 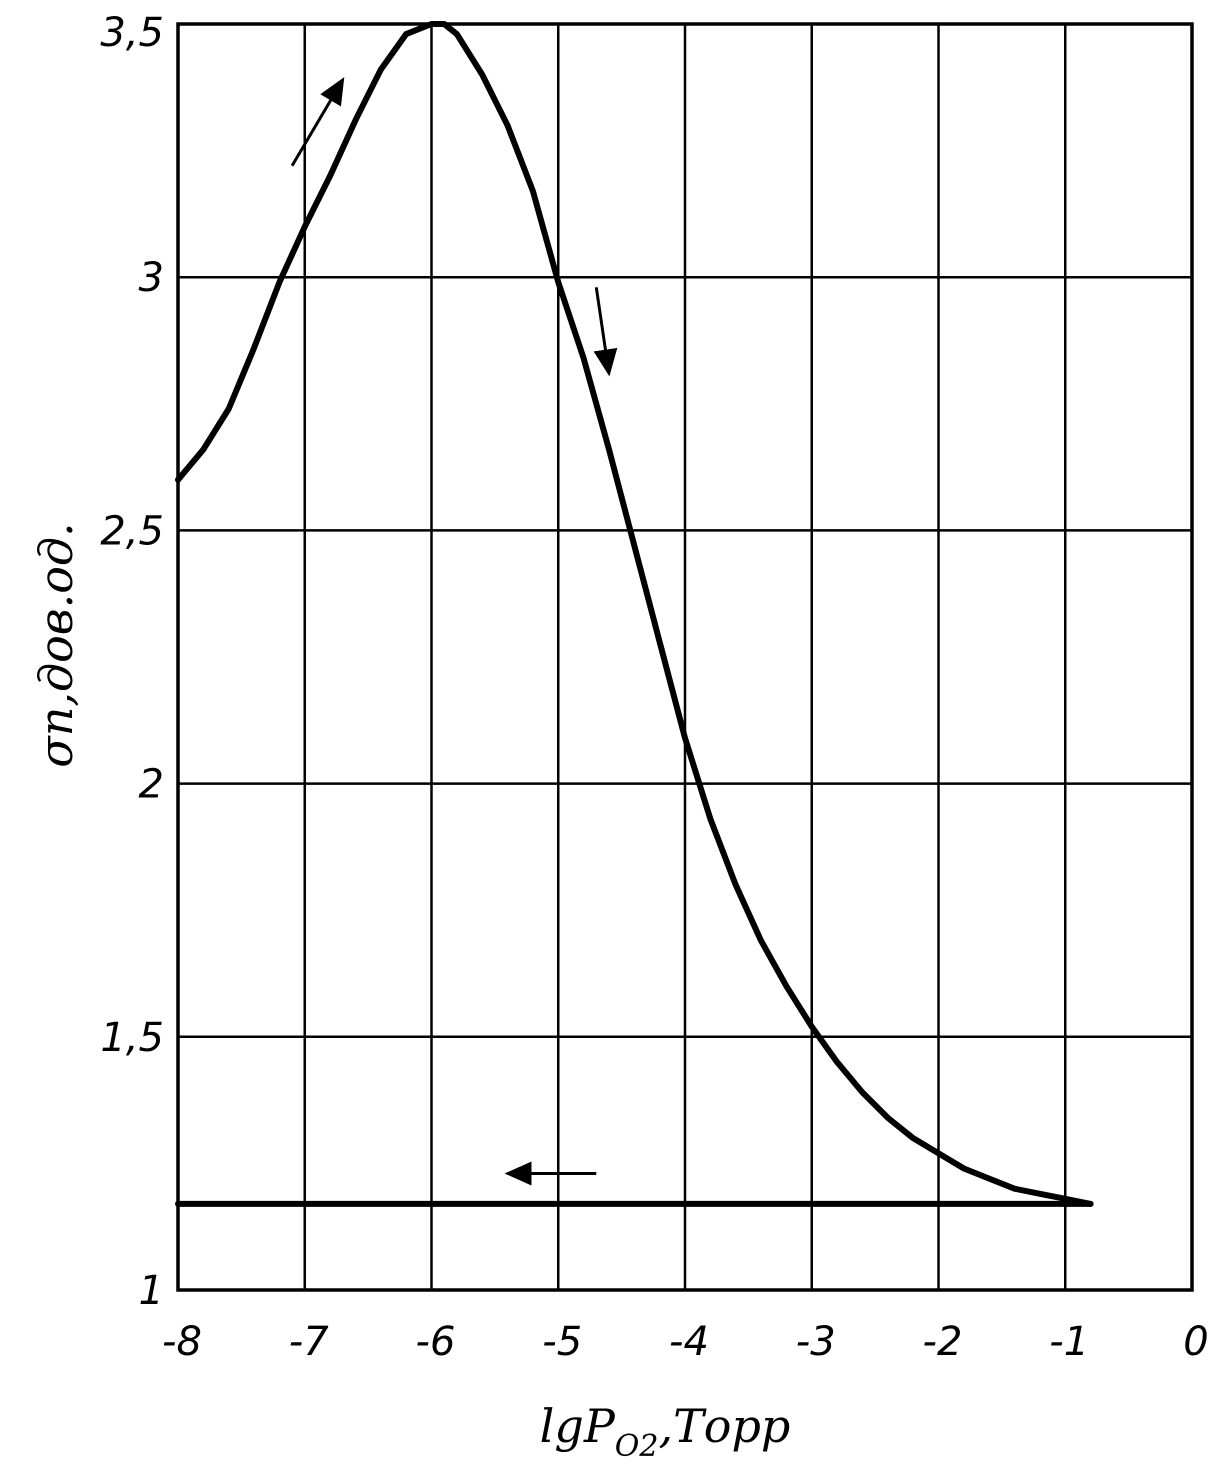 What do you see at coordinates (1069, 1342) in the screenshot?
I see `x-tick-label: -1` at bounding box center [1069, 1342].